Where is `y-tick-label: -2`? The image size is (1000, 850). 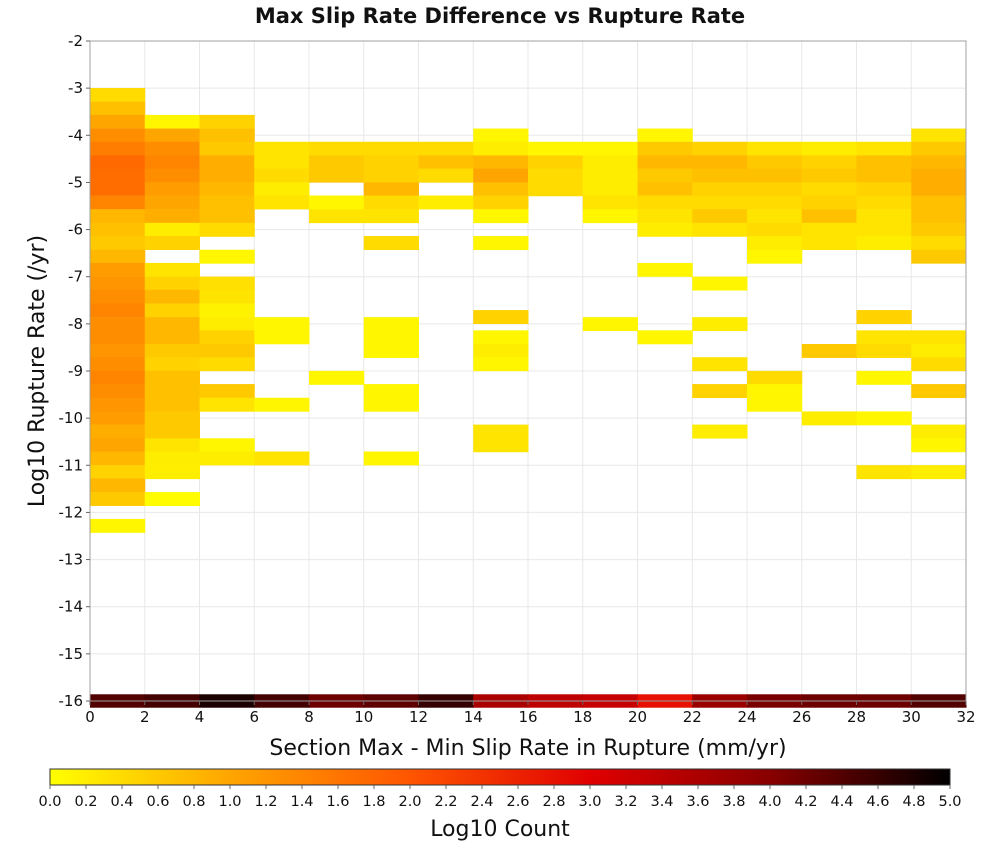 y-tick-label: -2 is located at coordinates (75, 41).